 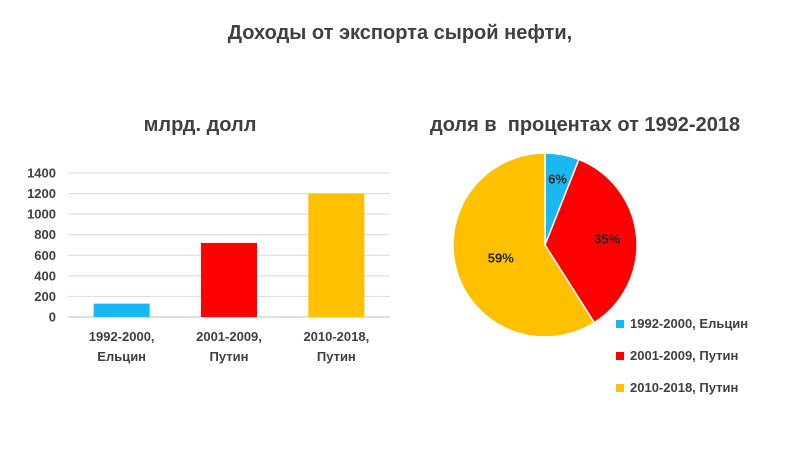 What do you see at coordinates (45, 275) in the screenshot?
I see `y-tick-label: 400` at bounding box center [45, 275].